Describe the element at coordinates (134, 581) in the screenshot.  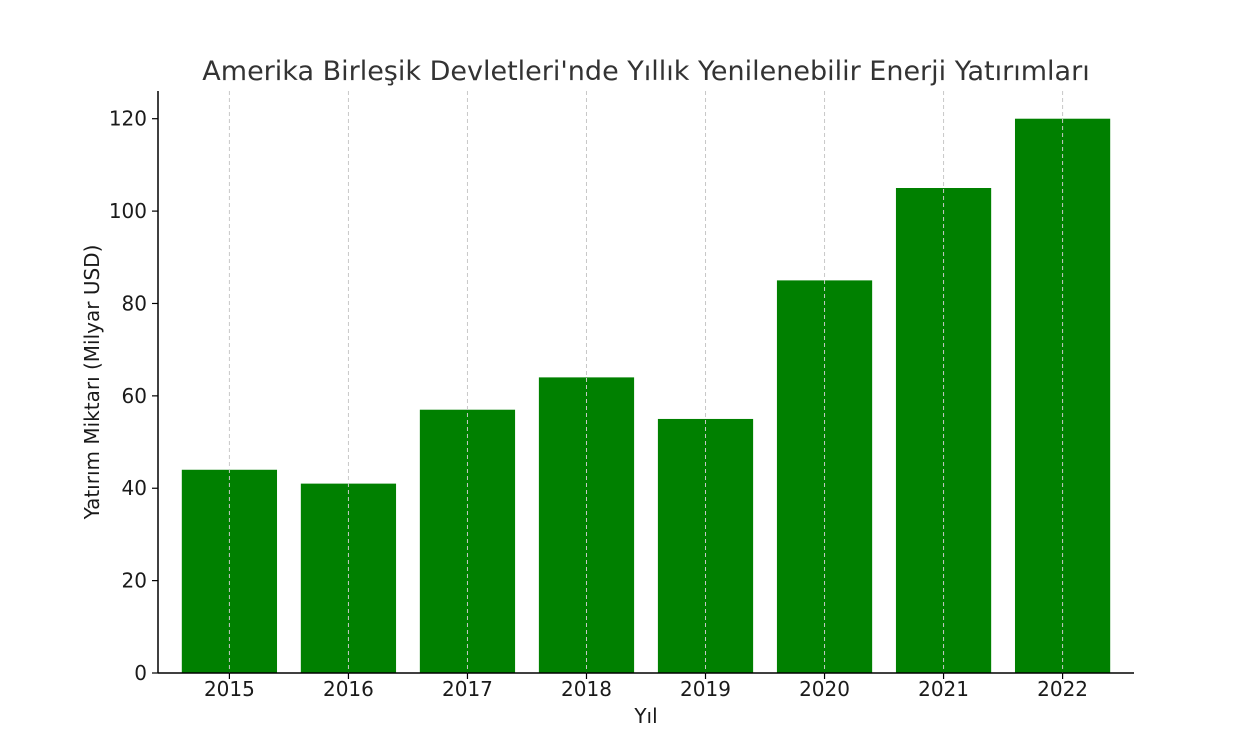
I see `y-tick-label-20: 20` at that location.